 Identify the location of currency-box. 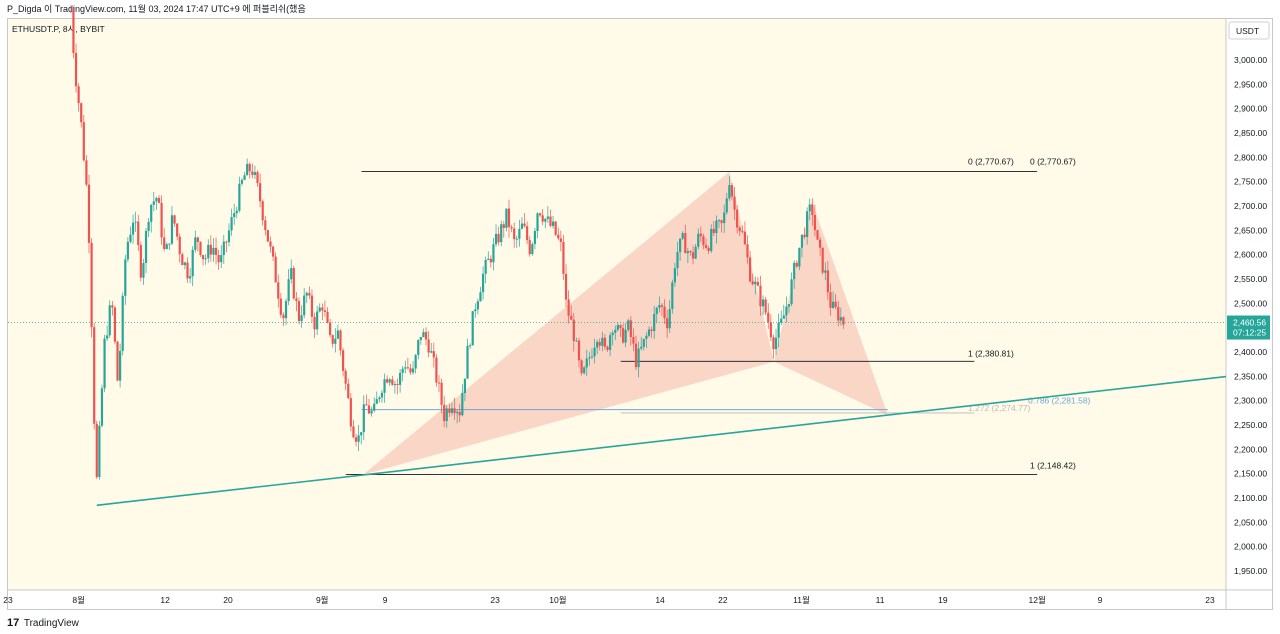
(1249, 30).